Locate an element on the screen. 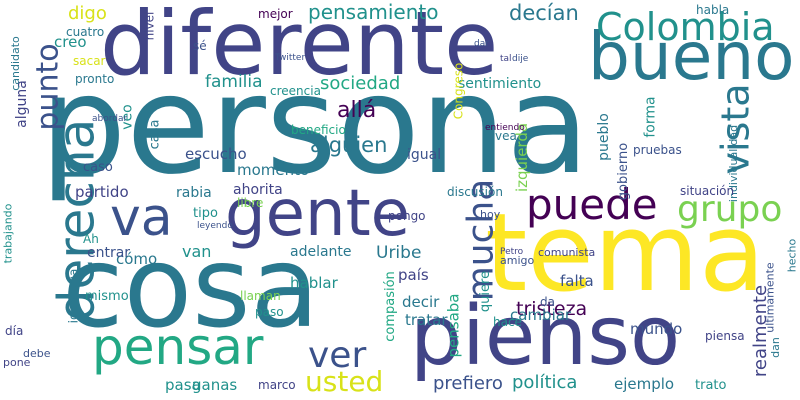 The width and height of the screenshot is (800, 400). word: entiendo is located at coordinates (505, 128).